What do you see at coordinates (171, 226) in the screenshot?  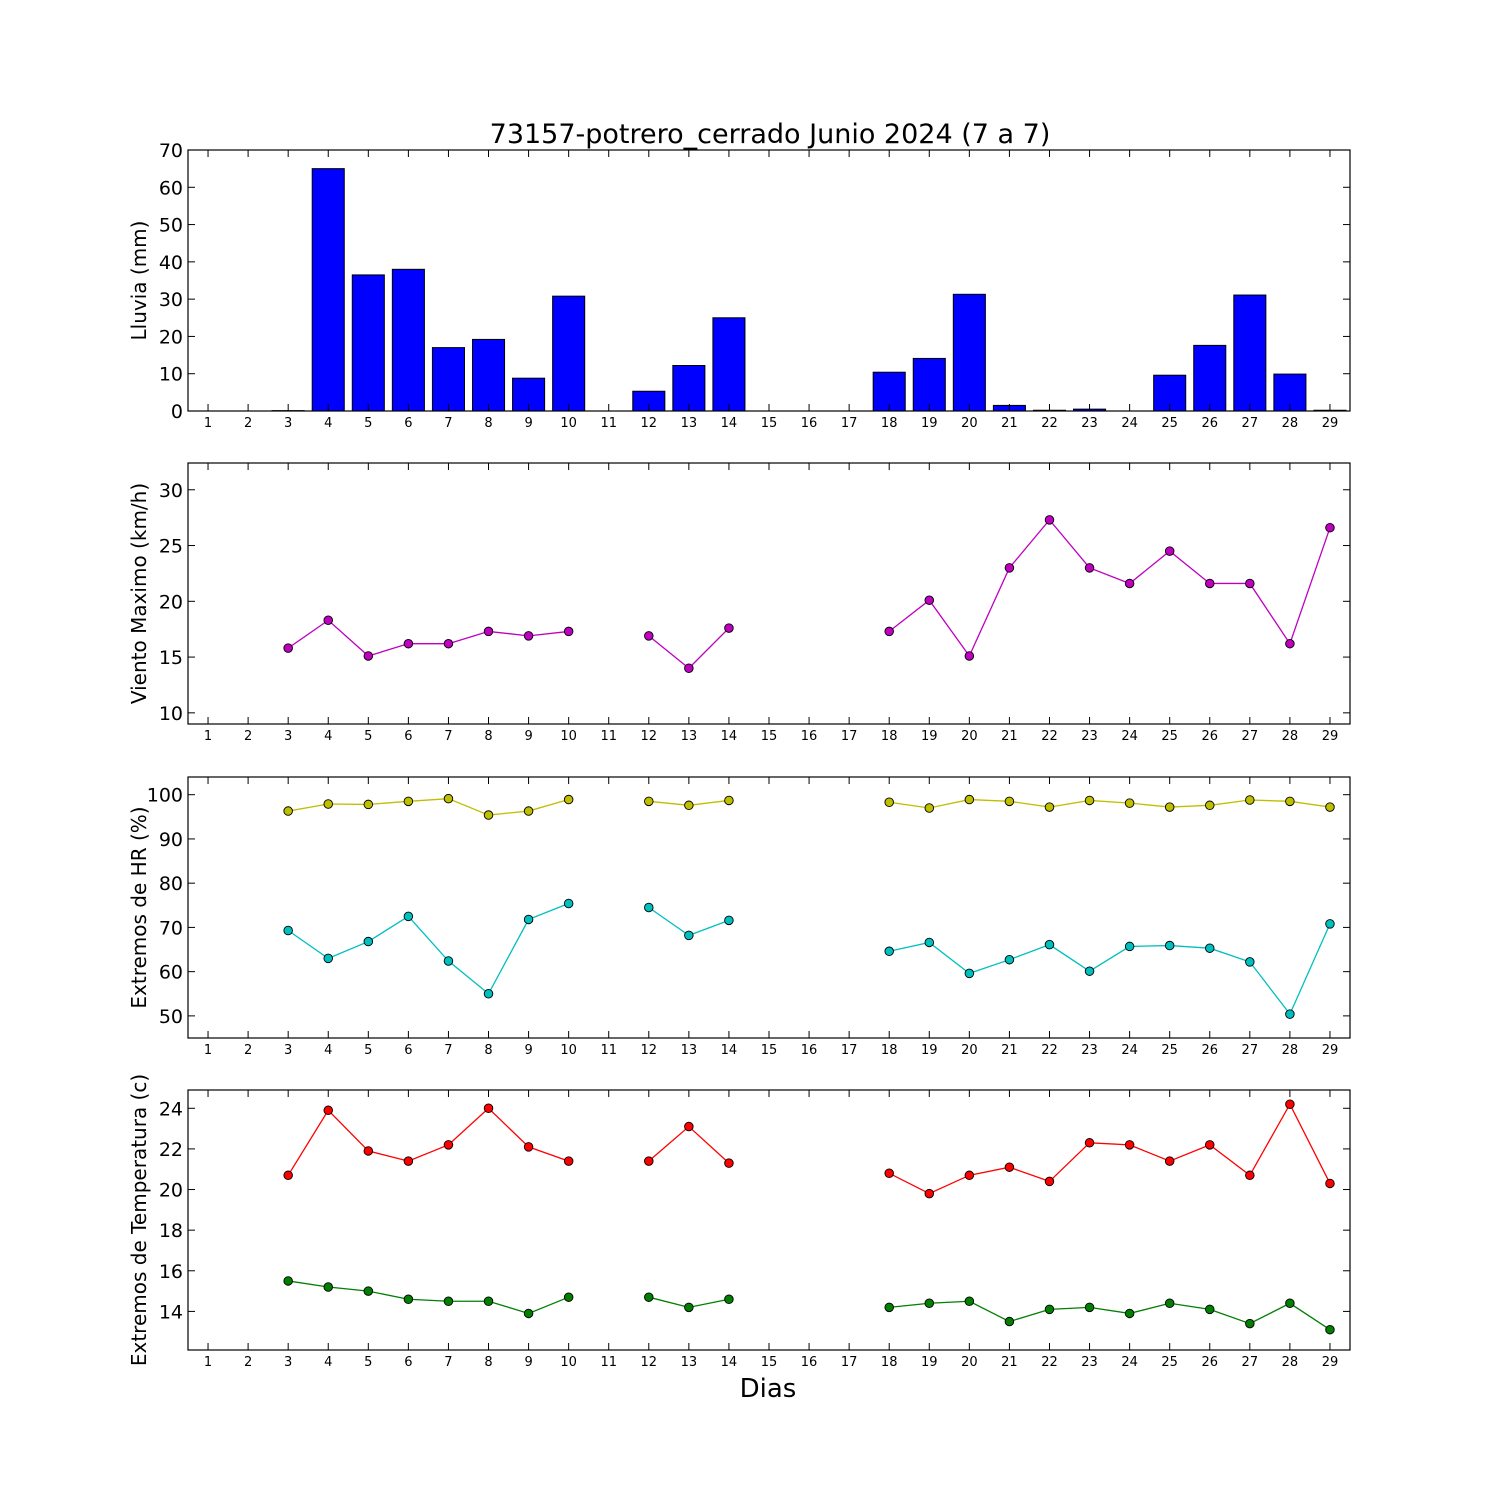 I see `ytick-label: 50` at bounding box center [171, 226].